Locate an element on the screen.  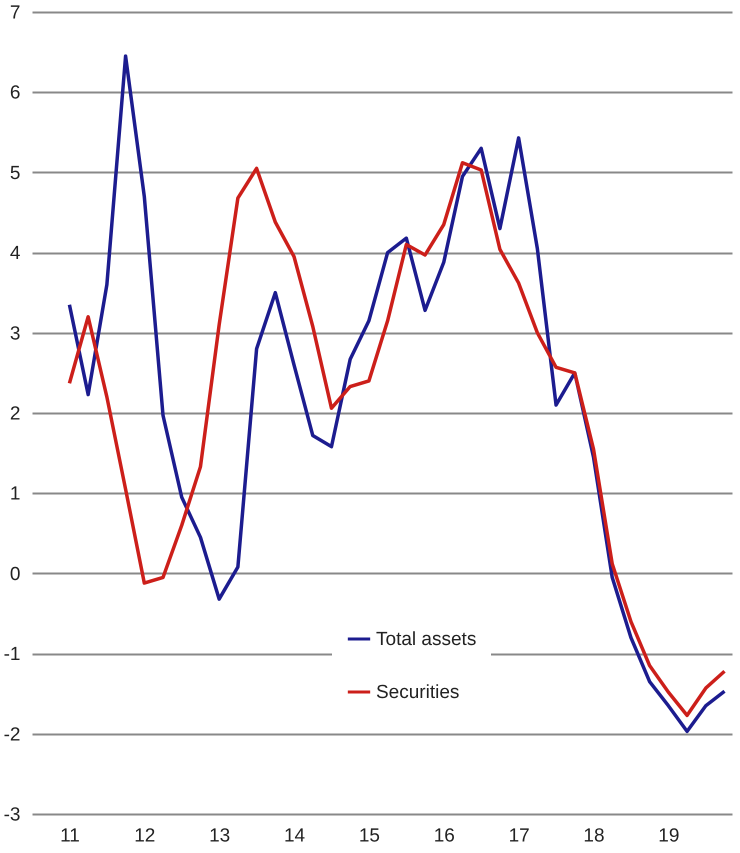
x-tick-label: 19 is located at coordinates (669, 836).